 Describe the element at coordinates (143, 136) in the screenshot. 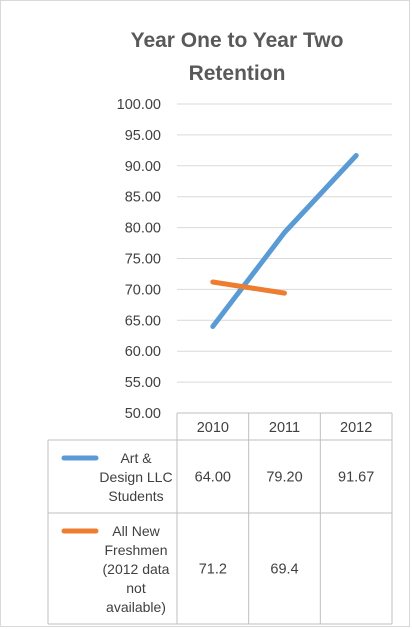

I see `y-tick-label: 95.00` at that location.